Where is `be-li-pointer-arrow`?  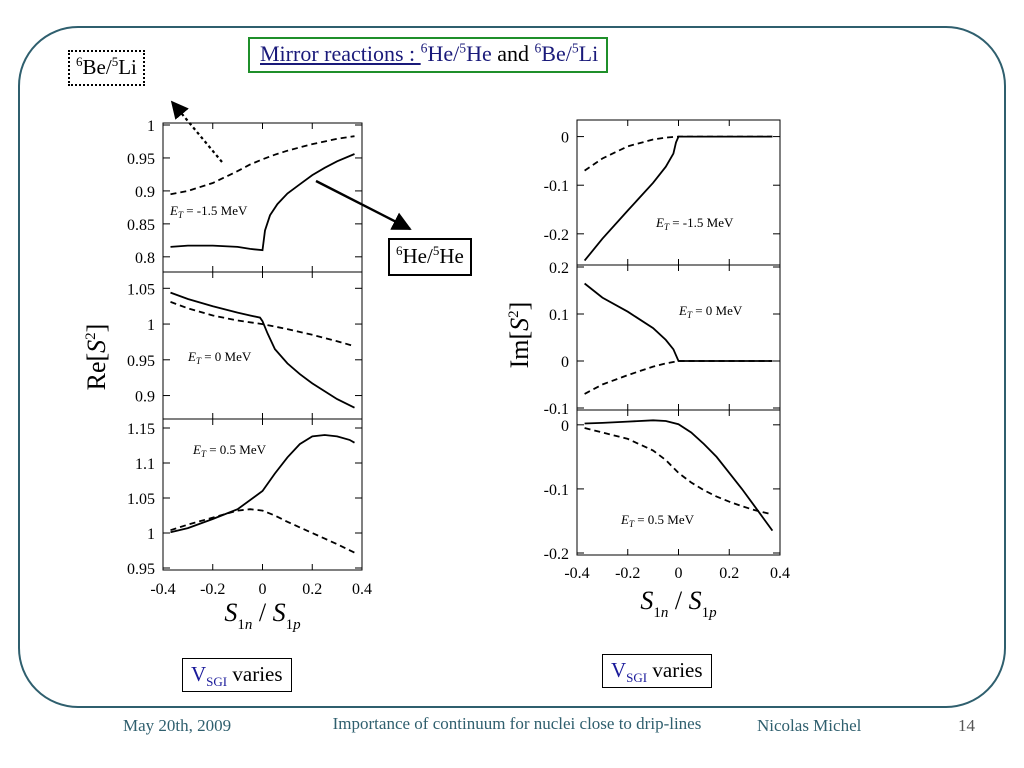 be-li-pointer-arrow is located at coordinates (196, 131).